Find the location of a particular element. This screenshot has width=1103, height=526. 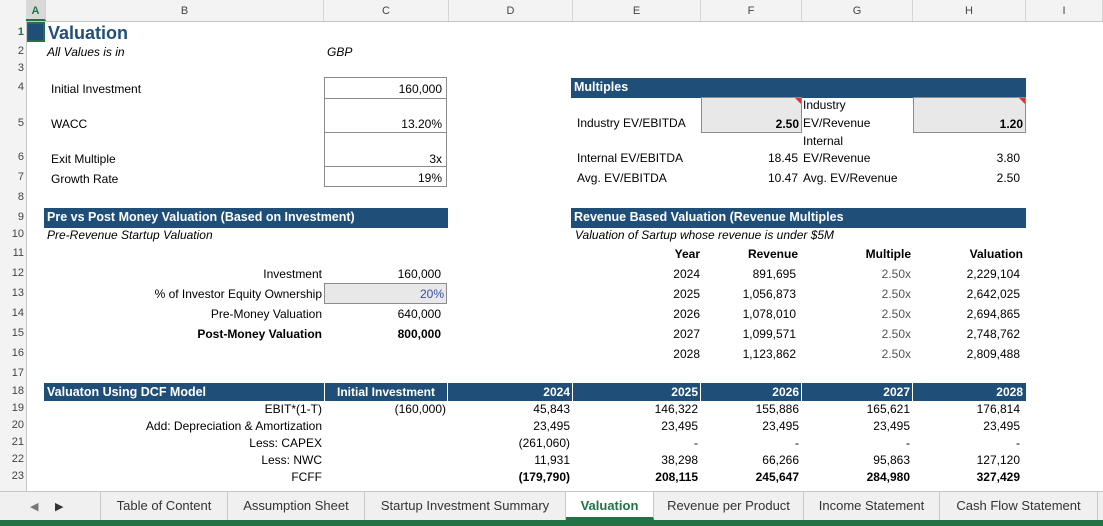

growth-rate-cell: 19% is located at coordinates (385, 176).